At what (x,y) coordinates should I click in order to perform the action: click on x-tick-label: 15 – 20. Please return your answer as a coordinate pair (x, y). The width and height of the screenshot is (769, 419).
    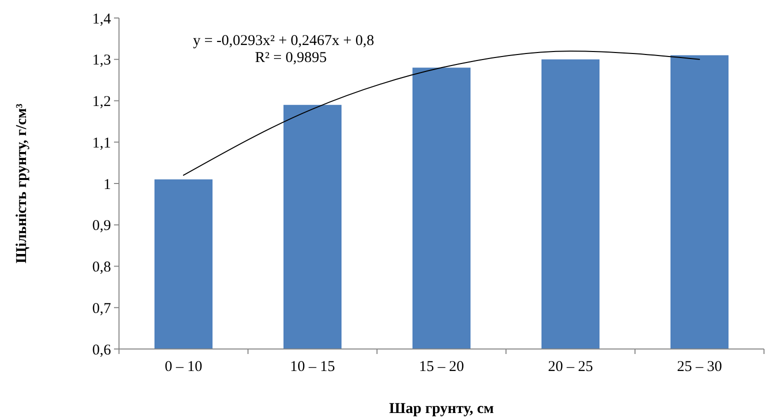
    Looking at the image, I should click on (441, 367).